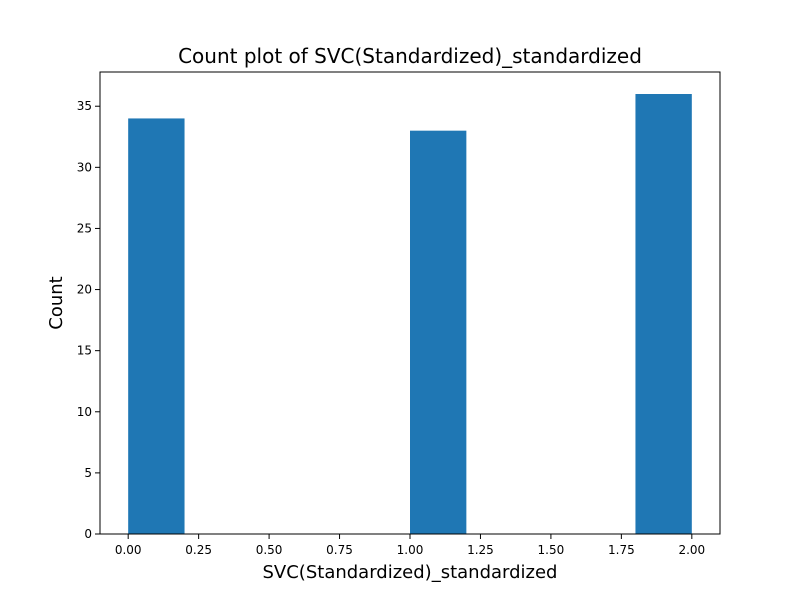 Image resolution: width=800 pixels, height=604 pixels. I want to click on x-tick-label: 0.25, so click(198, 550).